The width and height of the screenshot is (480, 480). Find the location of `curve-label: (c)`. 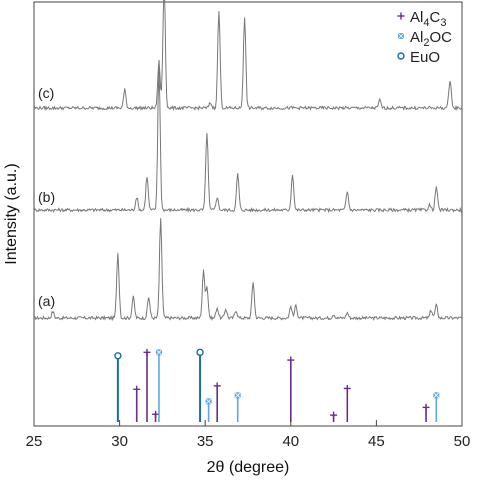

curve-label: (c) is located at coordinates (46, 93).